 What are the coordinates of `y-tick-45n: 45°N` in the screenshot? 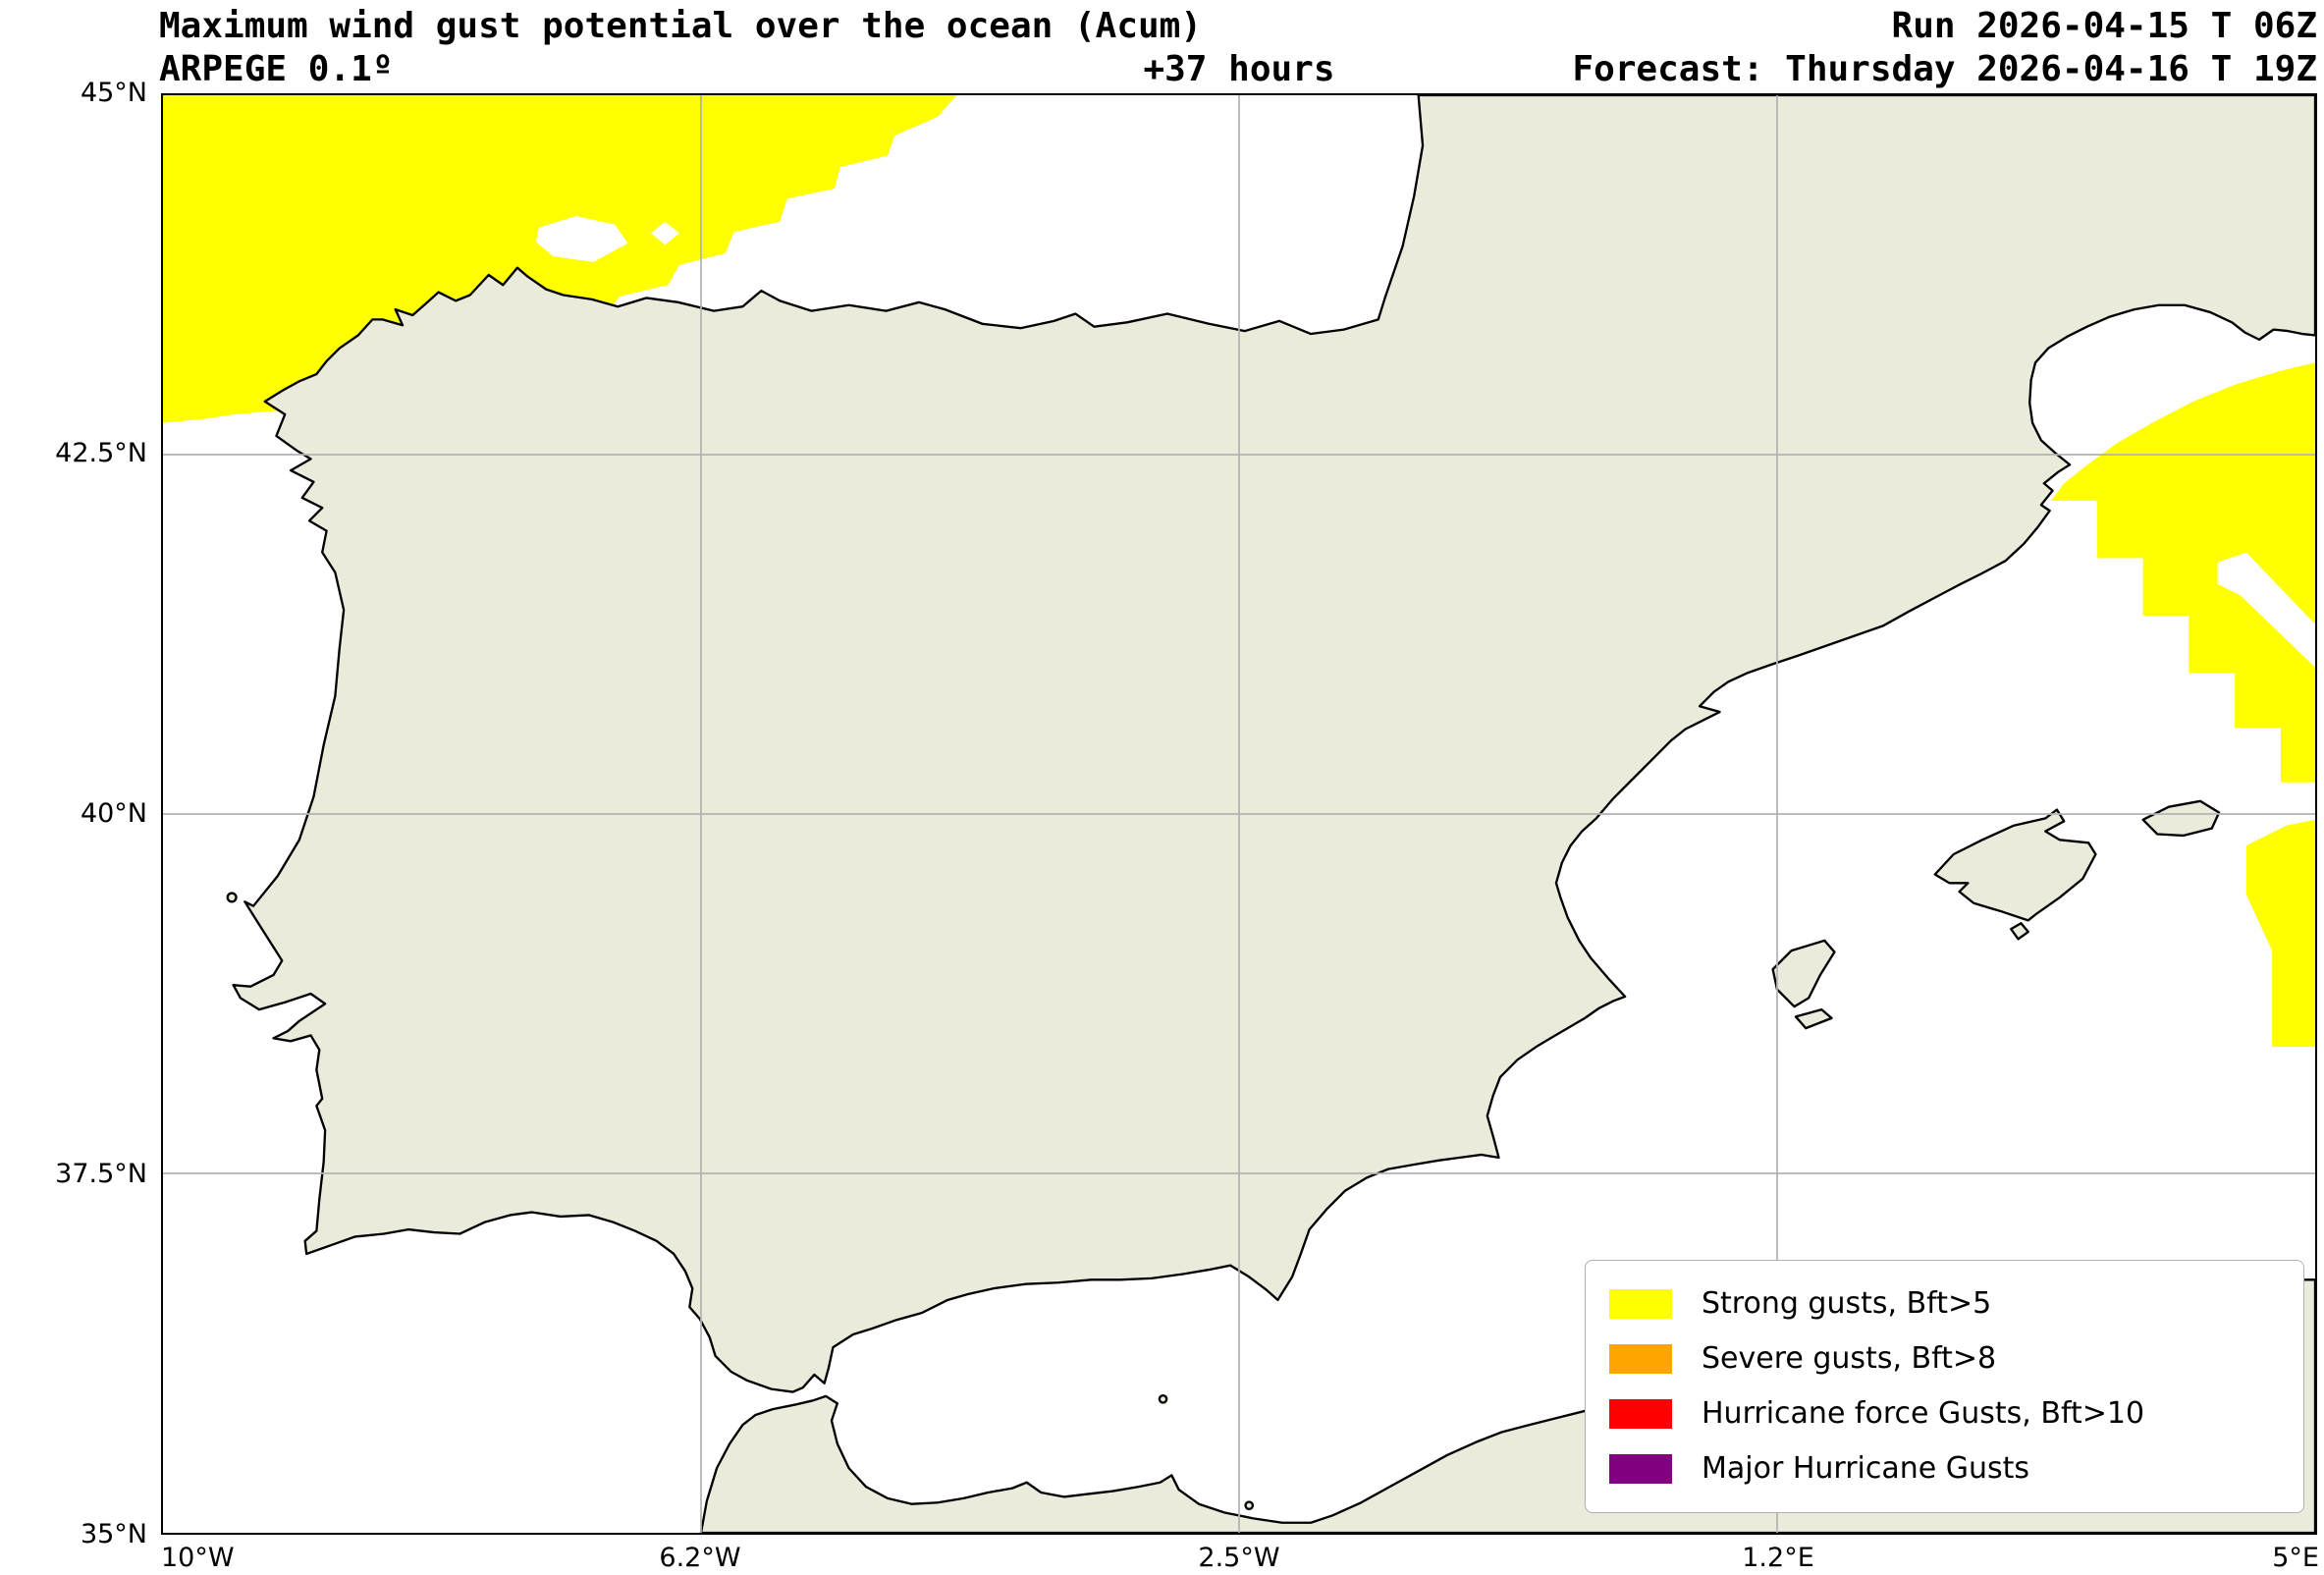 It's located at (113, 93).